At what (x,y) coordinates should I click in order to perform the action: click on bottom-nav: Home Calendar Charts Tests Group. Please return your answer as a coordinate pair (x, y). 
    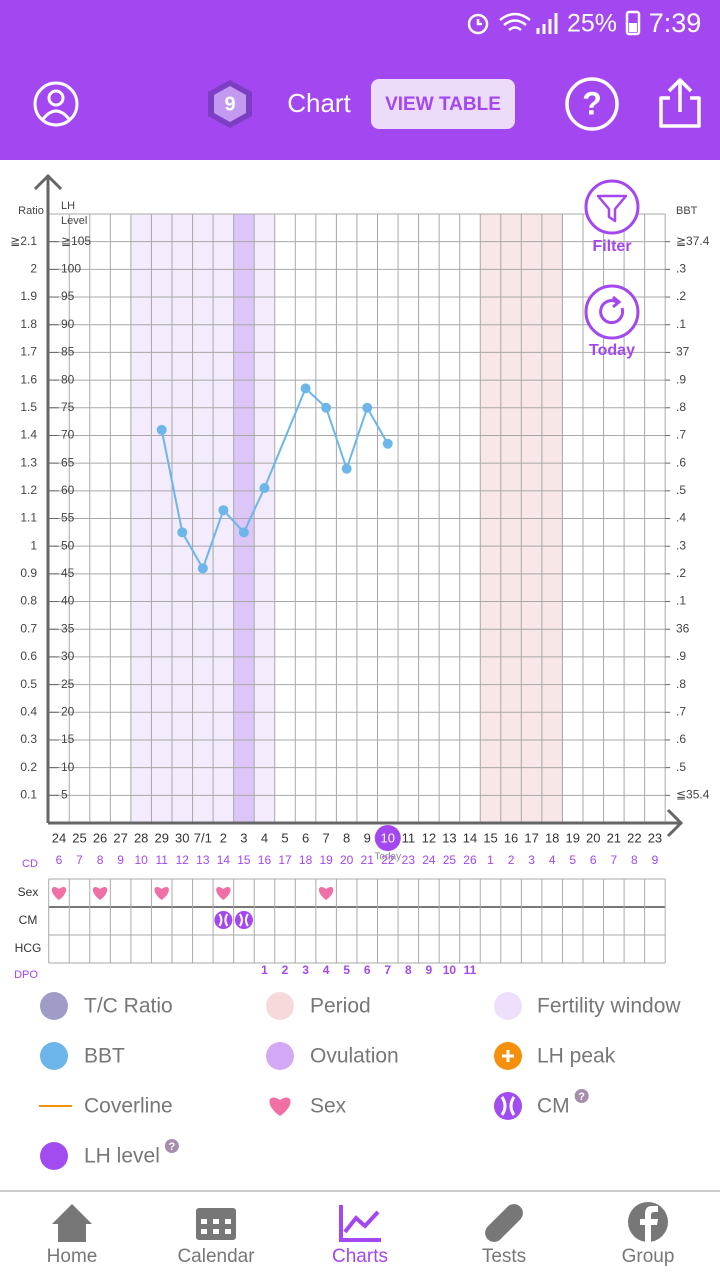
    Looking at the image, I should click on (361, 1256).